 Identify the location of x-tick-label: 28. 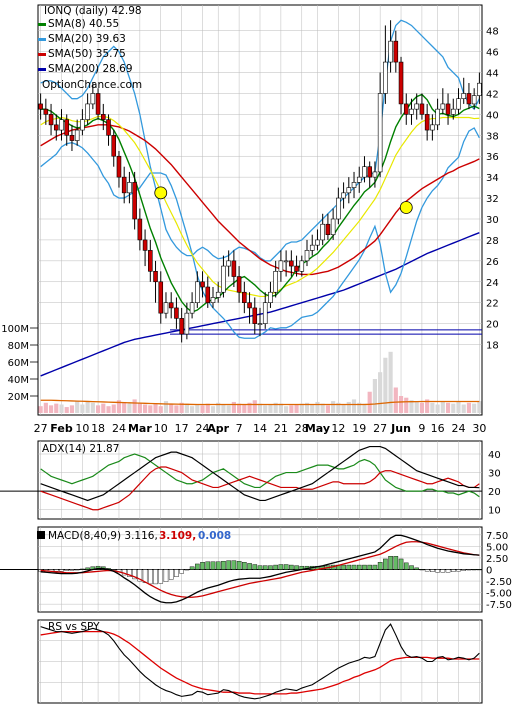
(302, 428).